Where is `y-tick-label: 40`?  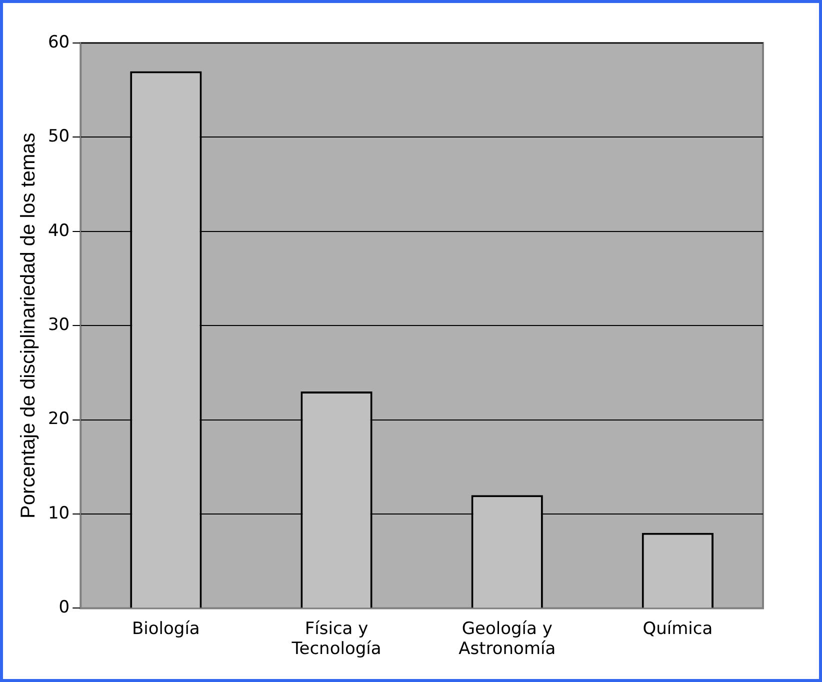
y-tick-label: 40 is located at coordinates (59, 230).